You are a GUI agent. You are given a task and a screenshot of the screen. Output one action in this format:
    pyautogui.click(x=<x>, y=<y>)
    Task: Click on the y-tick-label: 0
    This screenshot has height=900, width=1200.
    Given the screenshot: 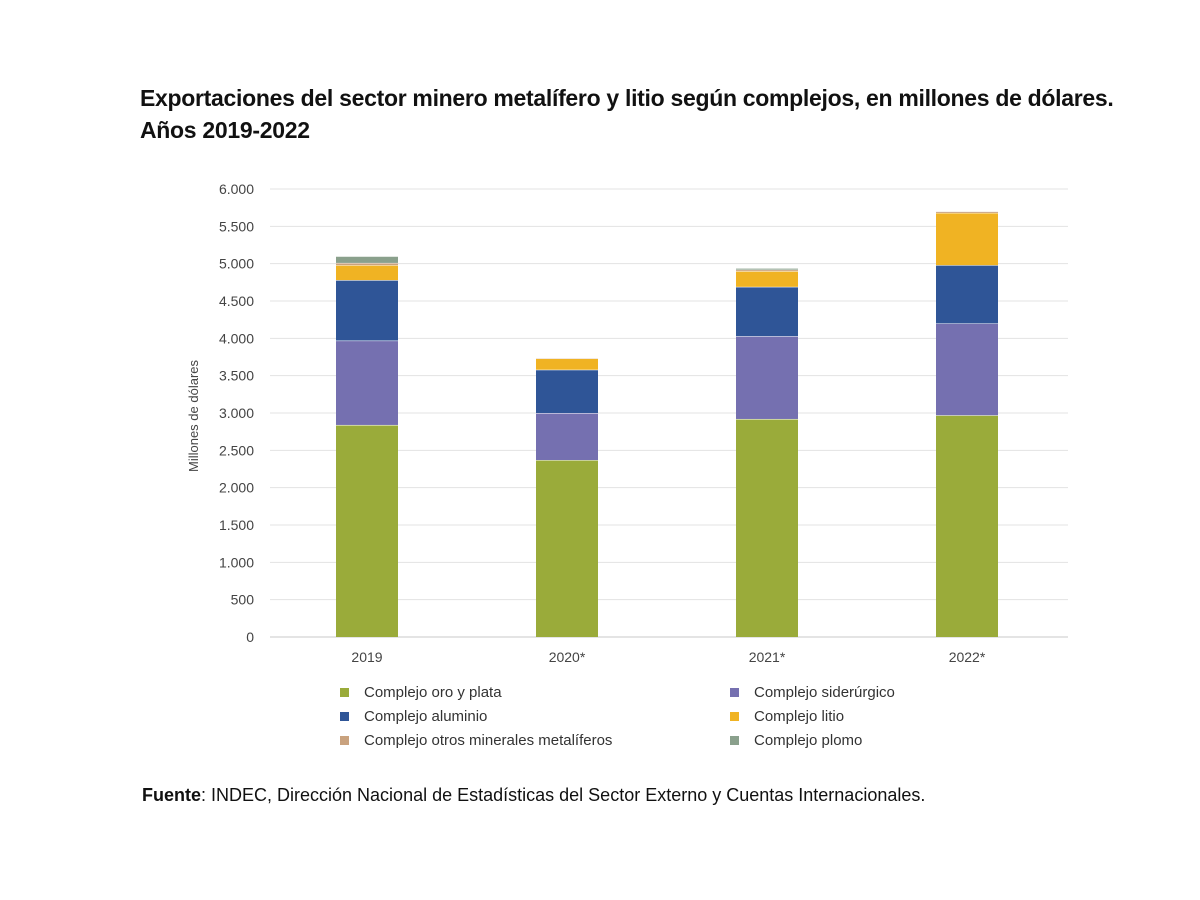 What is the action you would take?
    pyautogui.click(x=250, y=637)
    